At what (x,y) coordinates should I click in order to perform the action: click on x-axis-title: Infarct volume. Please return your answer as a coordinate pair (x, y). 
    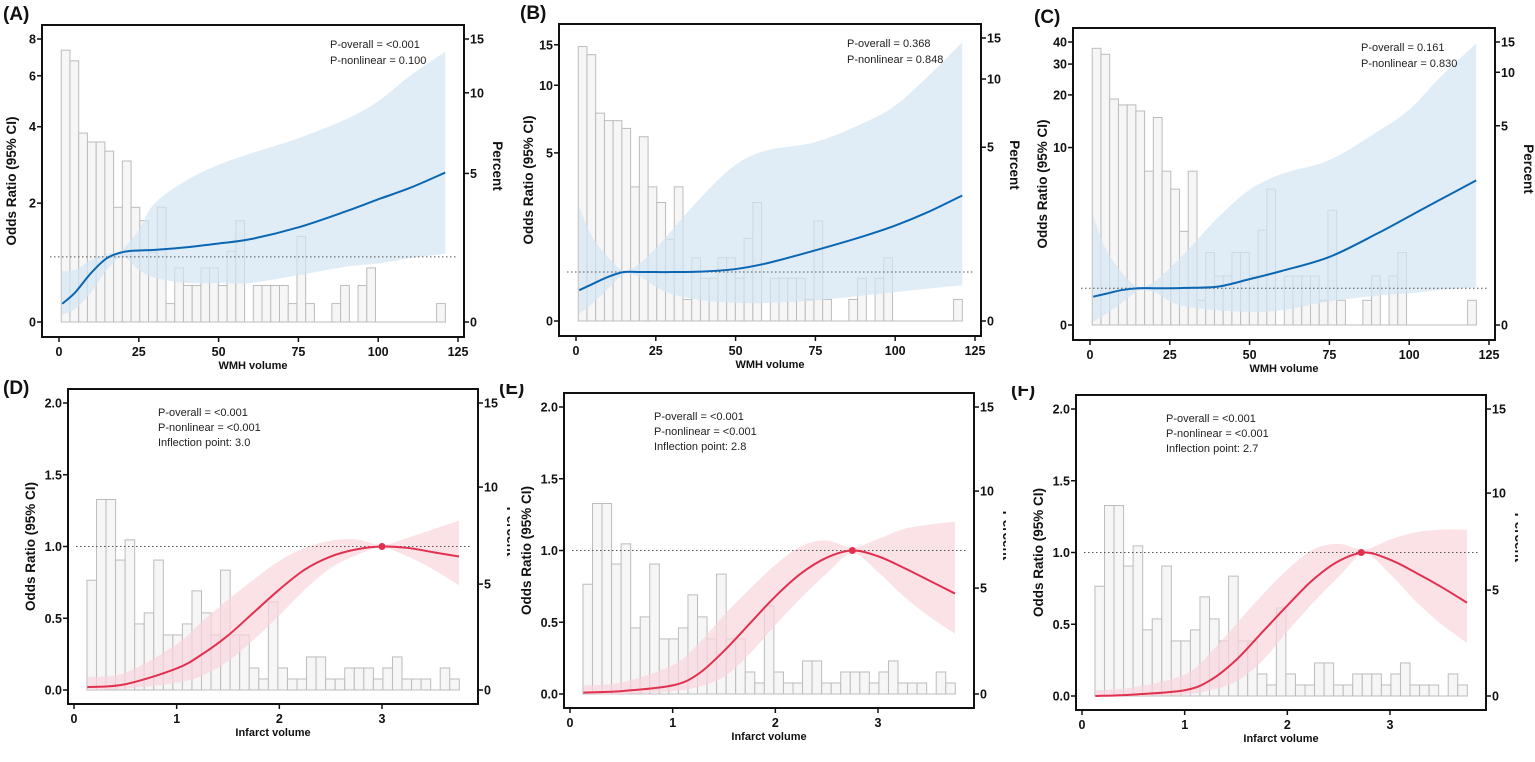
    Looking at the image, I should click on (1280, 739).